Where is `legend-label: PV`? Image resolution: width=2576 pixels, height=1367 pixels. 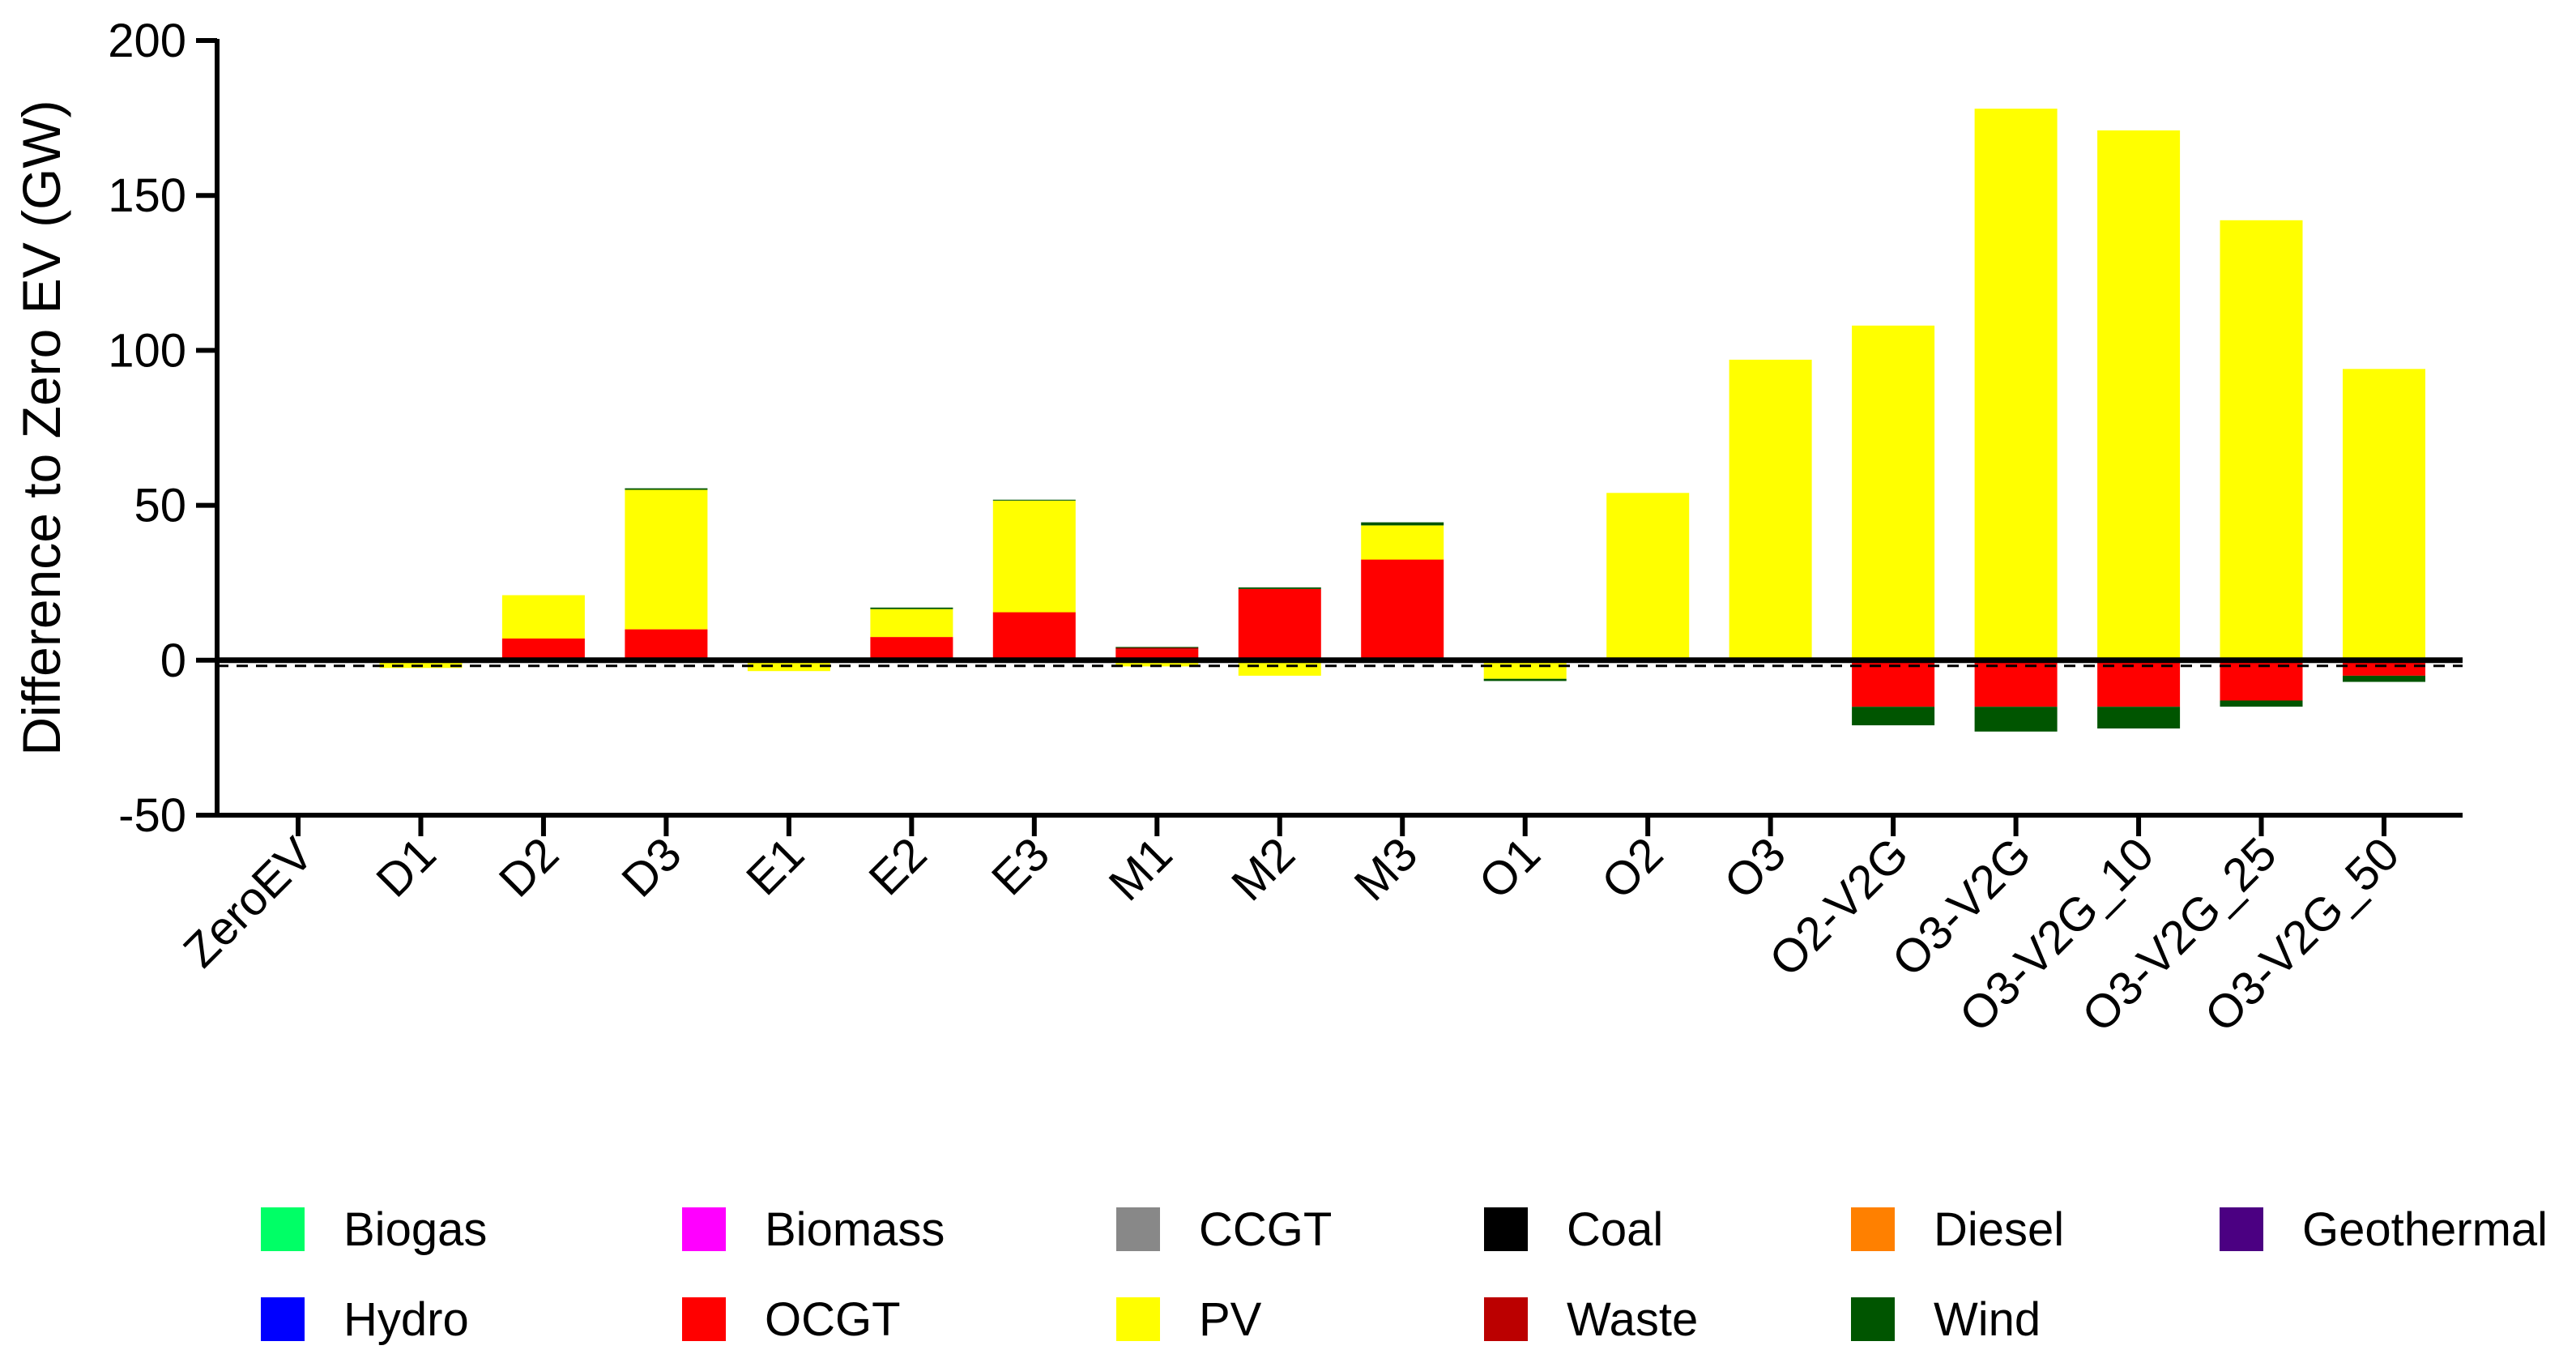
legend-label: PV is located at coordinates (1230, 1319).